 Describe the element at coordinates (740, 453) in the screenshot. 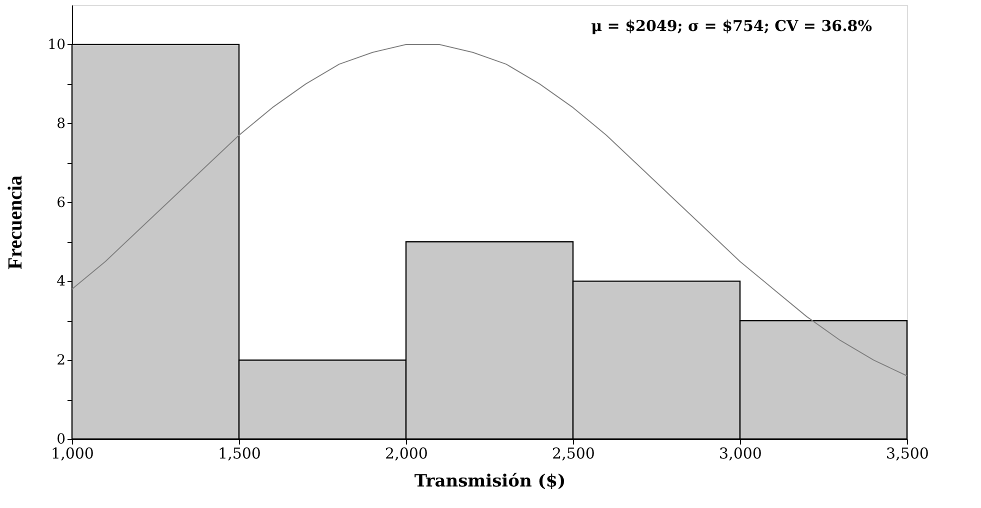

I see `x-tick-label: 3,000` at that location.